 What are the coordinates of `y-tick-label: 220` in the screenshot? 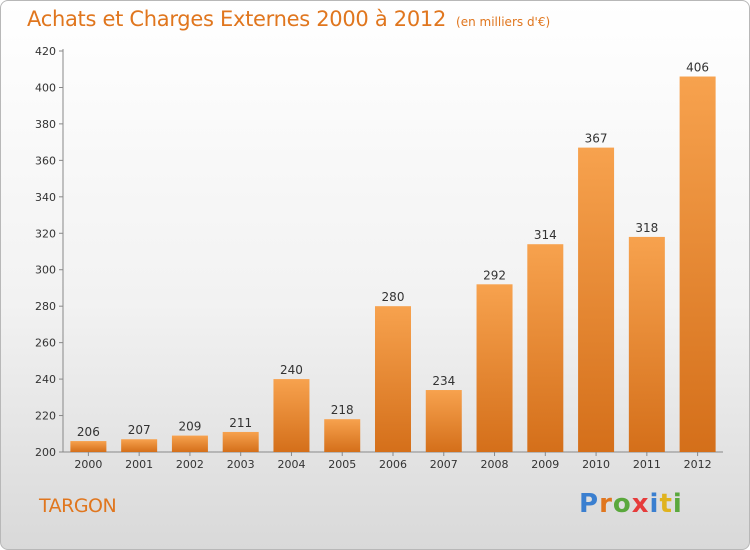 It's located at (45, 416).